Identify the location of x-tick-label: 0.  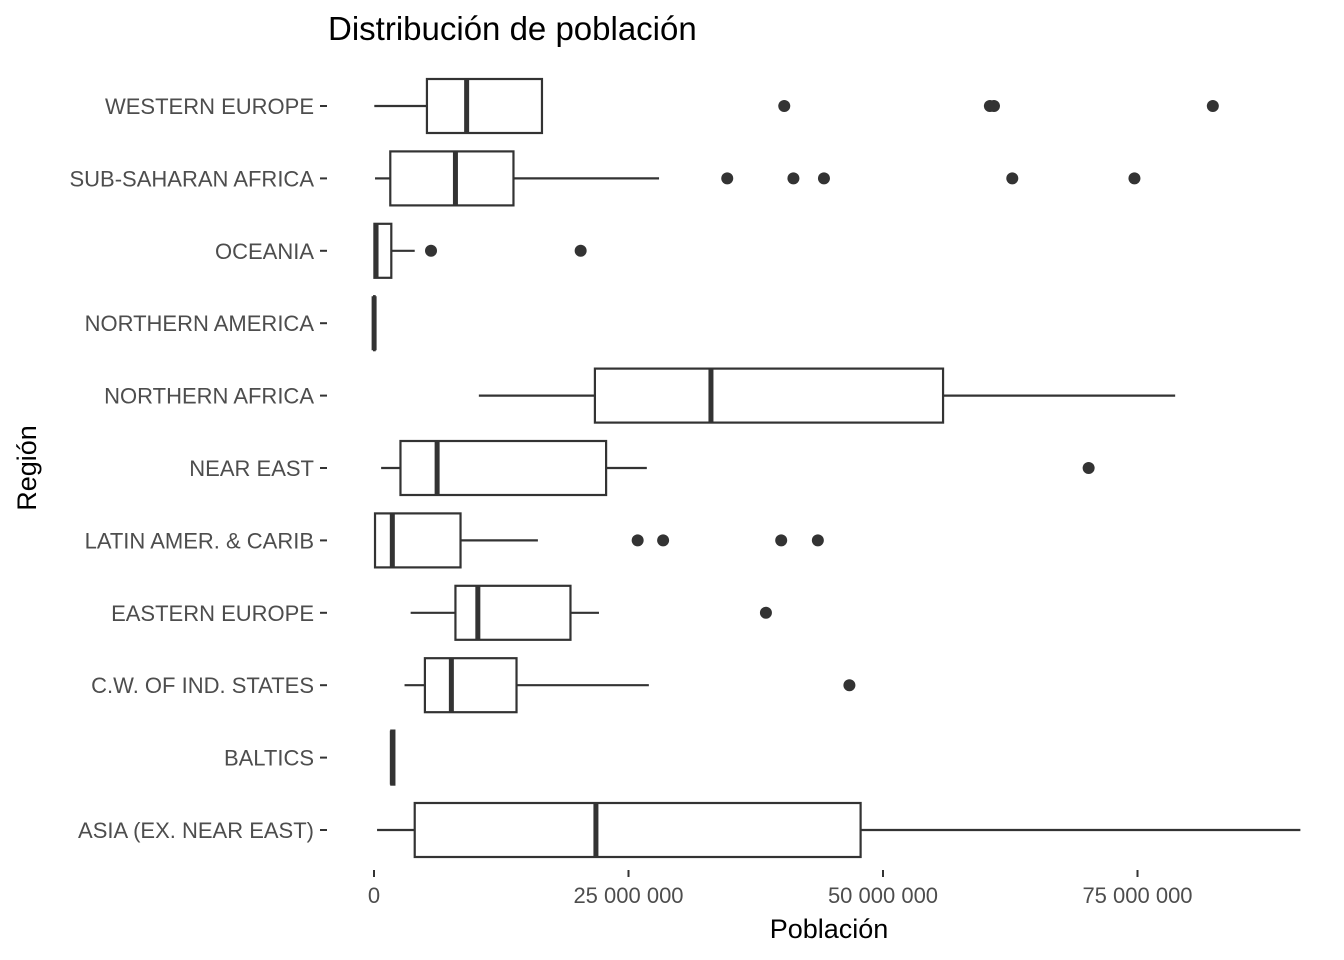
(374, 895).